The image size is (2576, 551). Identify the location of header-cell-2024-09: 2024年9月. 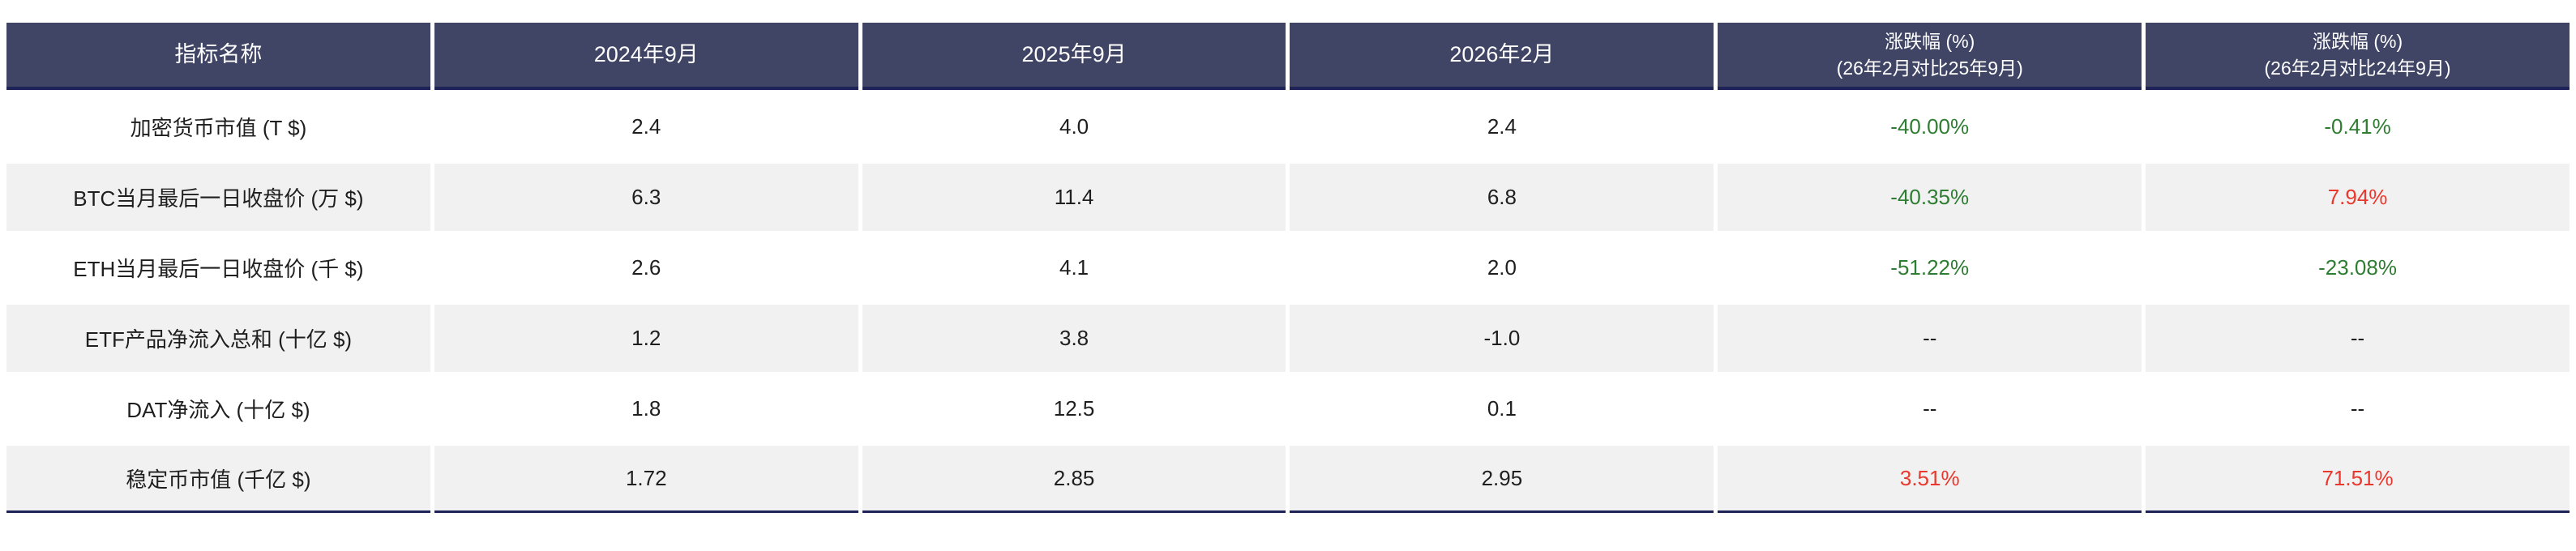
(646, 56).